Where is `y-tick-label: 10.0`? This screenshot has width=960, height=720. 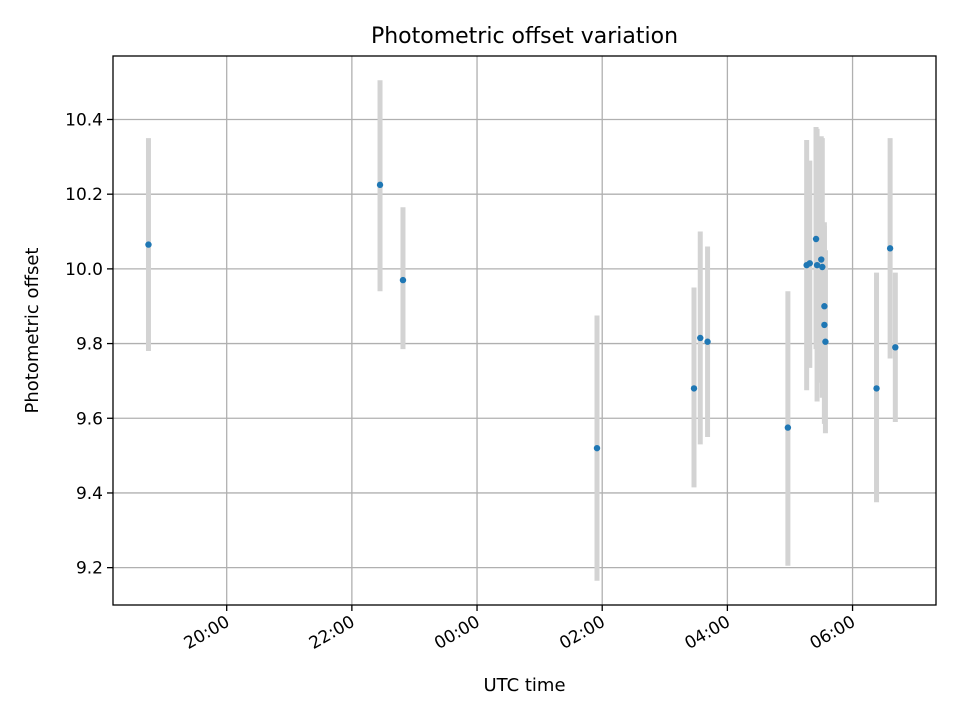 y-tick-label: 10.0 is located at coordinates (84, 270).